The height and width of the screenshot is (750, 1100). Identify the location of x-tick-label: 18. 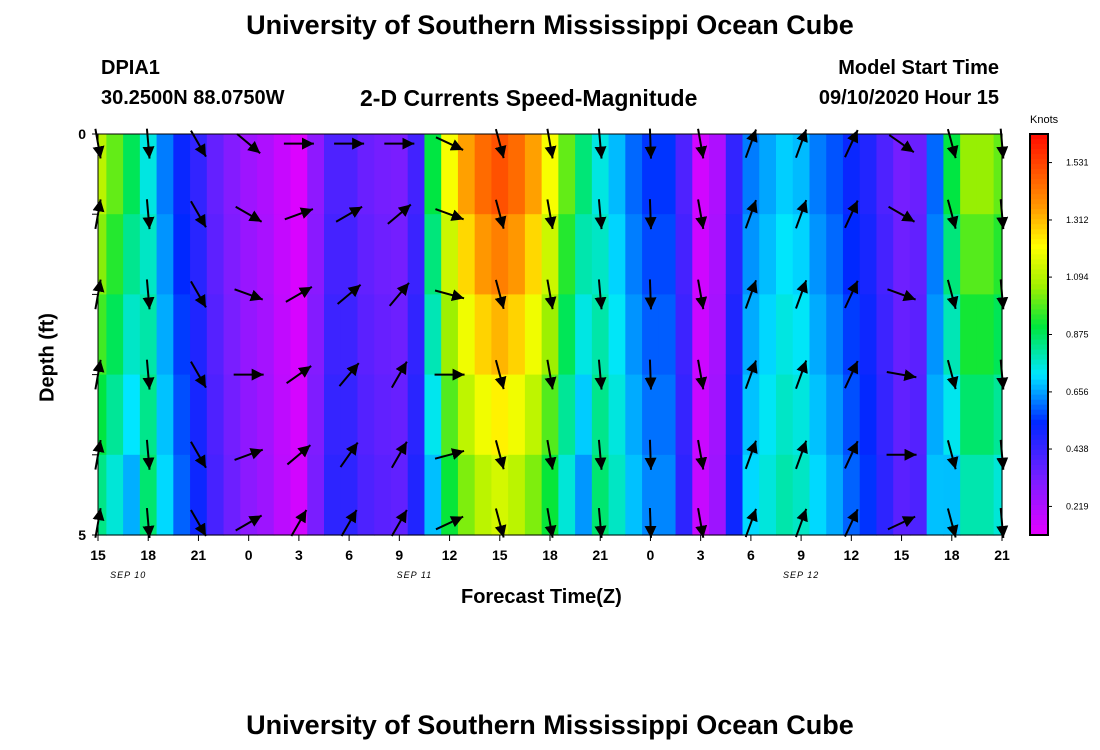
(148, 555).